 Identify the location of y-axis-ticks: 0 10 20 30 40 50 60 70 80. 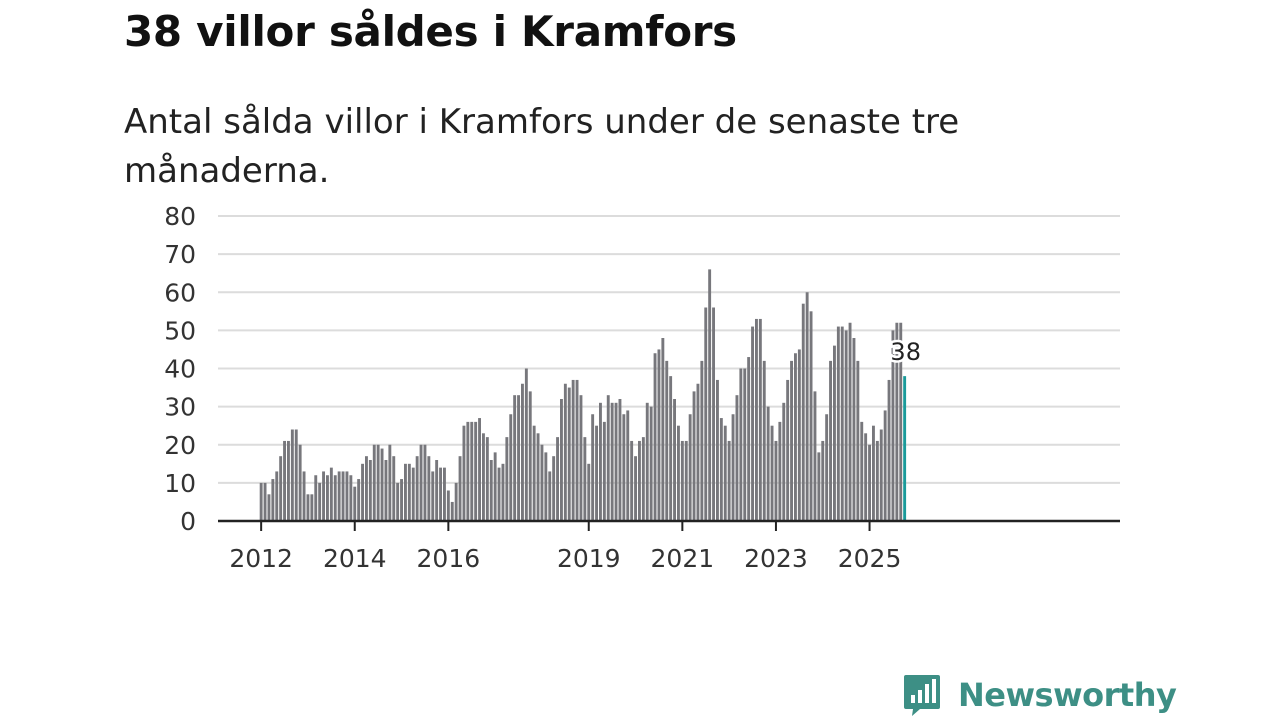
(180, 369).